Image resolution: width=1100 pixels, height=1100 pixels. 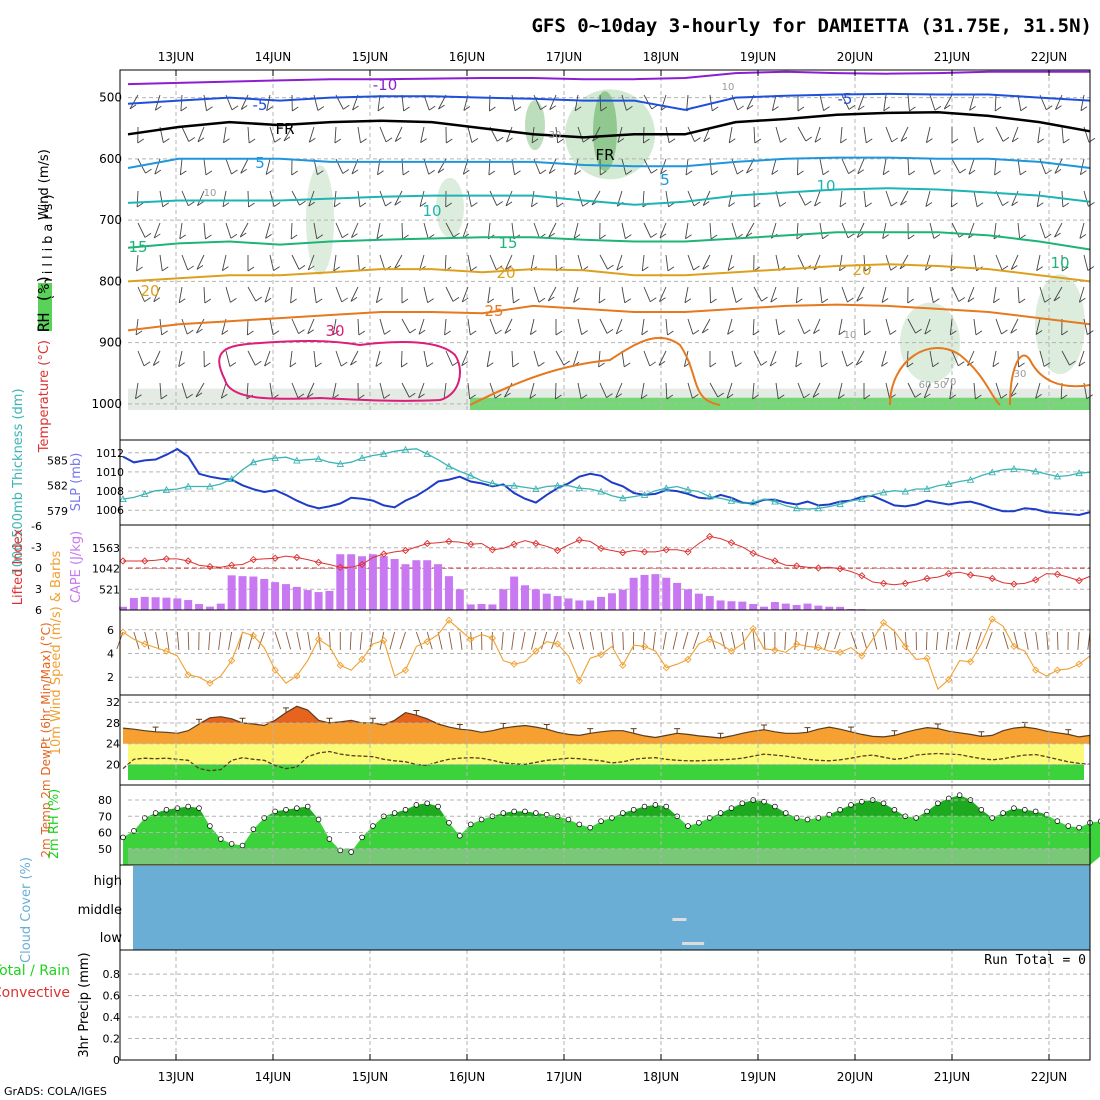 What do you see at coordinates (112, 1039) in the screenshot?
I see `precip-tick: 0.2` at bounding box center [112, 1039].